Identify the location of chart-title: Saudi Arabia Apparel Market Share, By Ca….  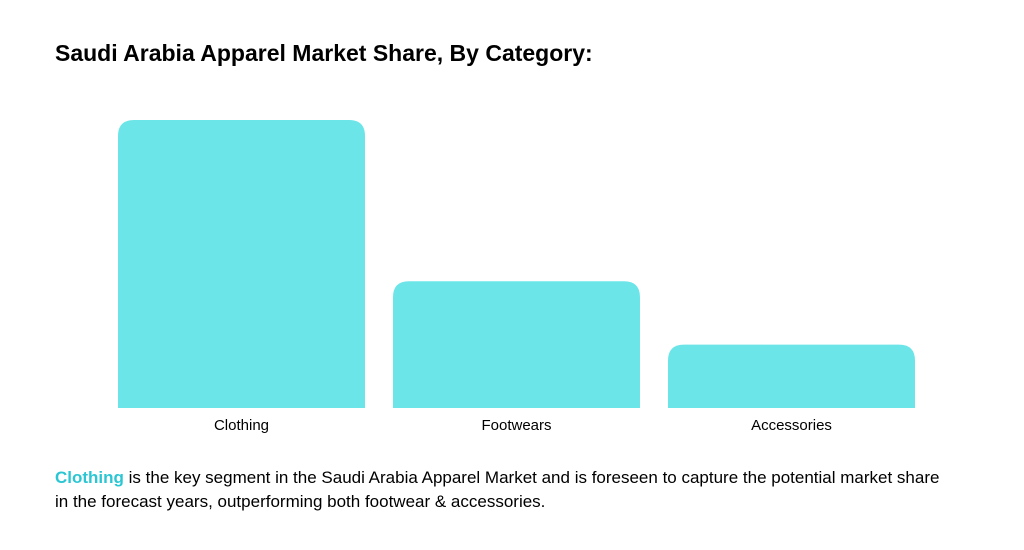
(324, 53).